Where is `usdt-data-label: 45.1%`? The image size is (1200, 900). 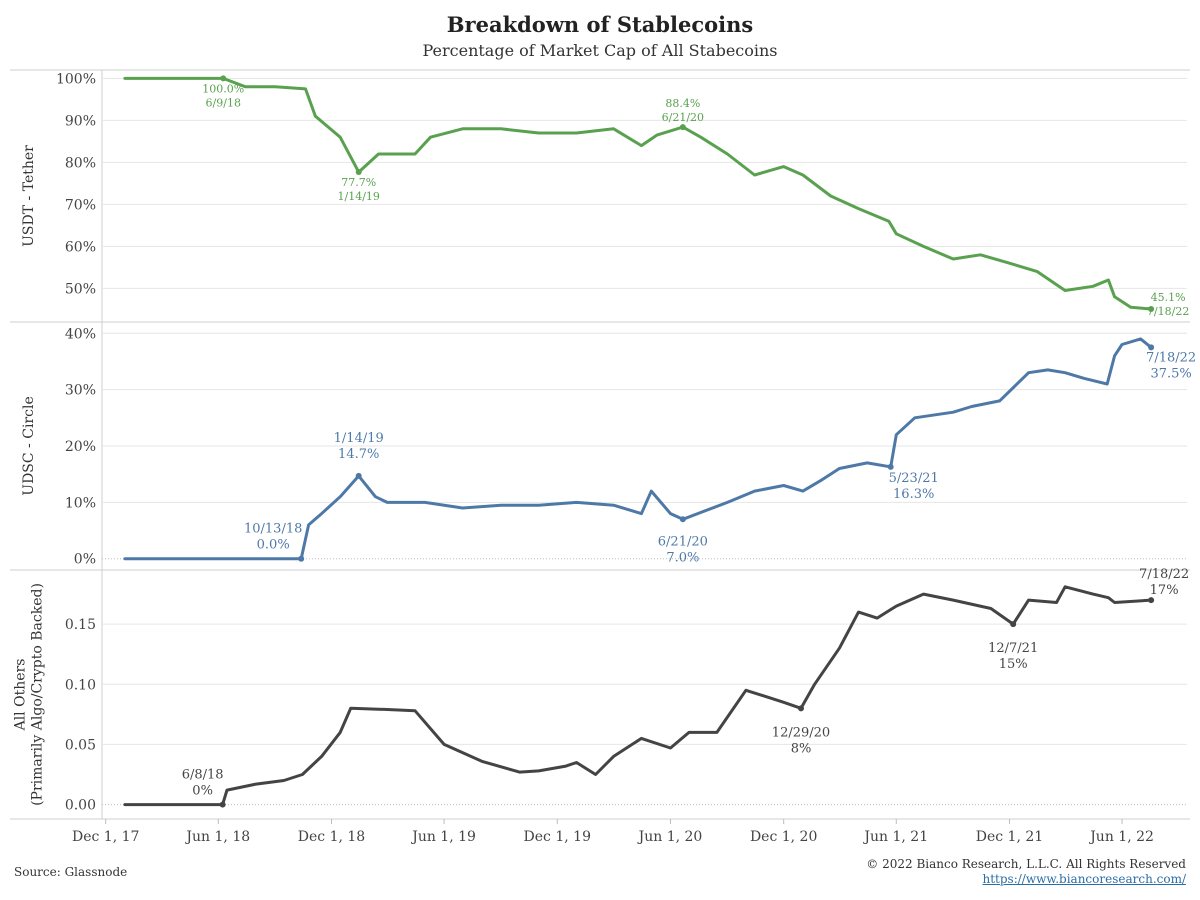 usdt-data-label: 45.1% is located at coordinates (1168, 297).